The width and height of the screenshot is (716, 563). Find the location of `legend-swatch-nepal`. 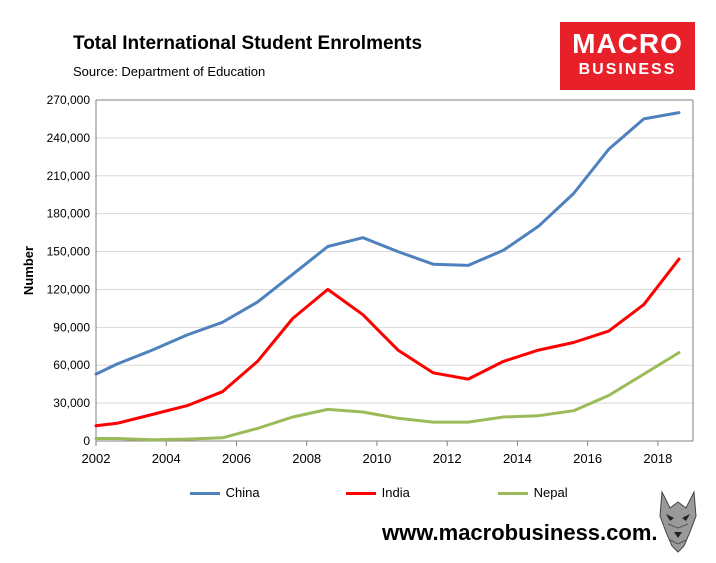

legend-swatch-nepal is located at coordinates (513, 494).